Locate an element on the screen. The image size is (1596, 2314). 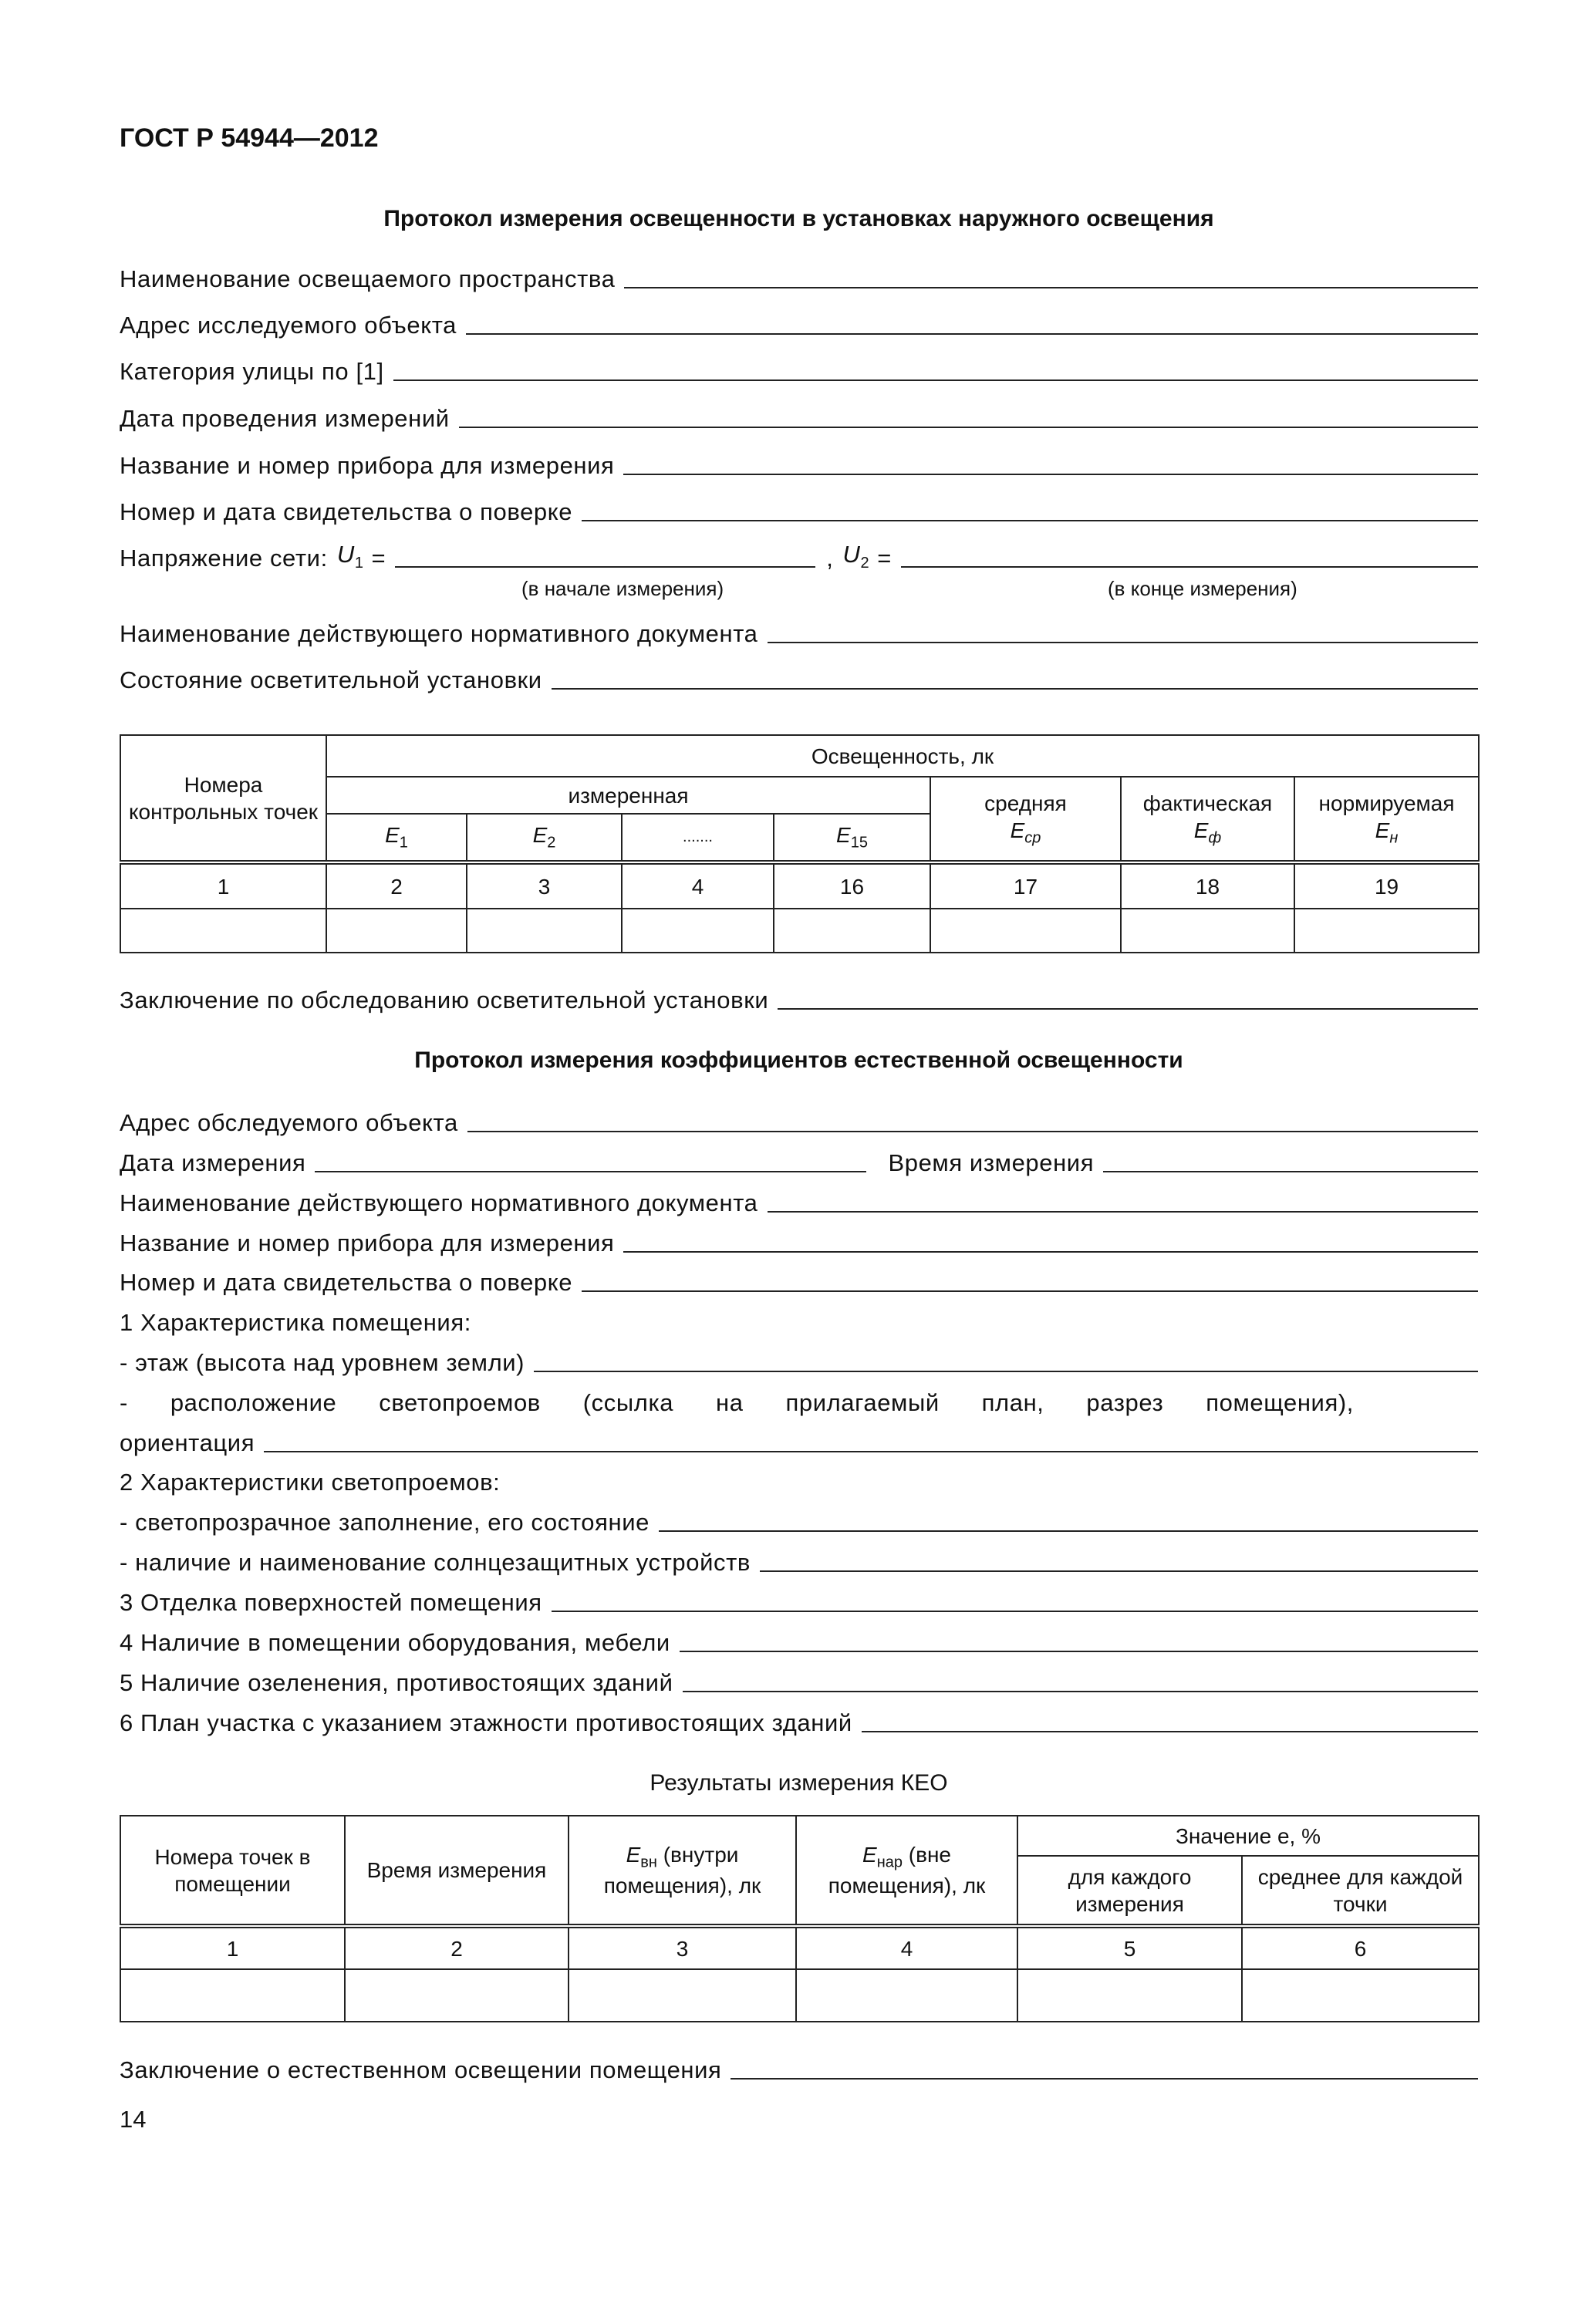
header-each-measurement: для каждого измерения is located at coordinates (1130, 1891).